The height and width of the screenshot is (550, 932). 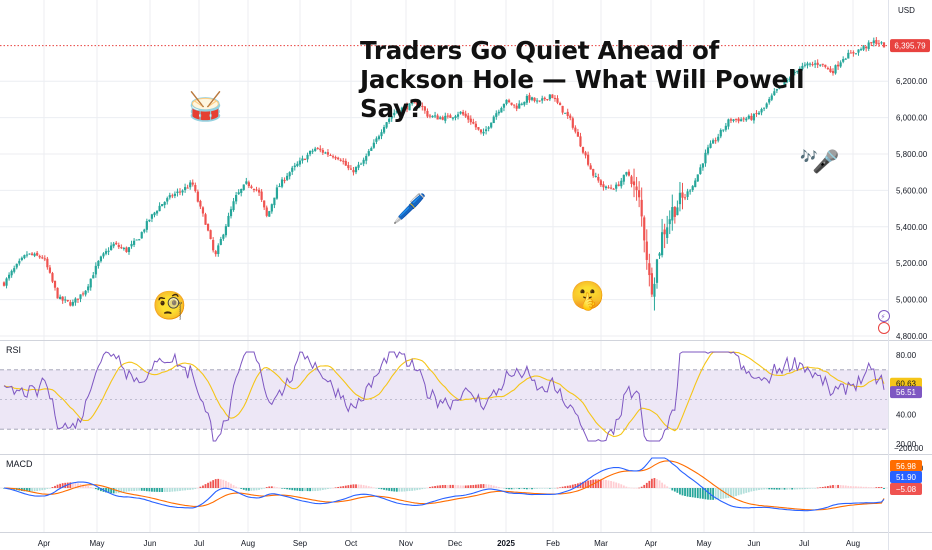 I want to click on rsi-value-tag, so click(x=906, y=392).